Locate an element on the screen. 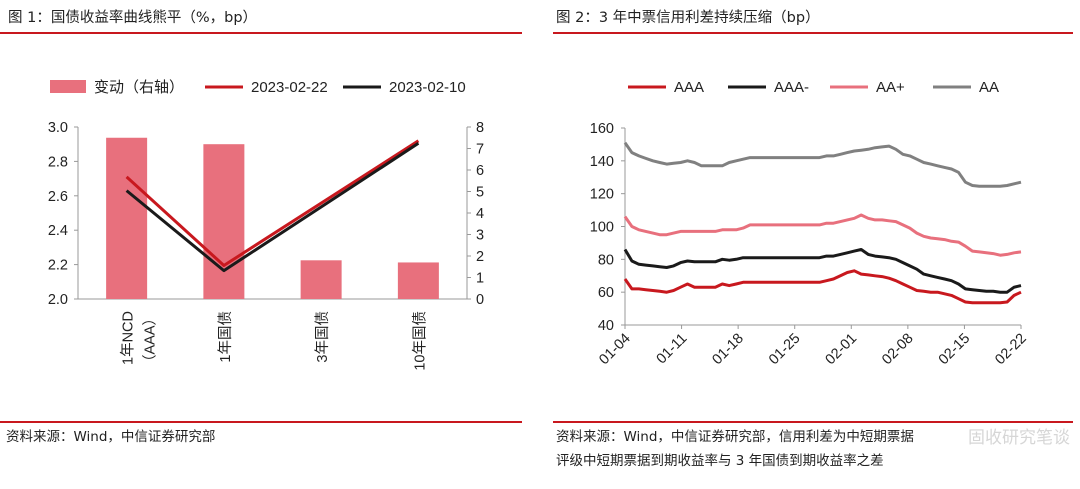 The width and height of the screenshot is (1080, 489). y-tick-label: 60 is located at coordinates (606, 293).